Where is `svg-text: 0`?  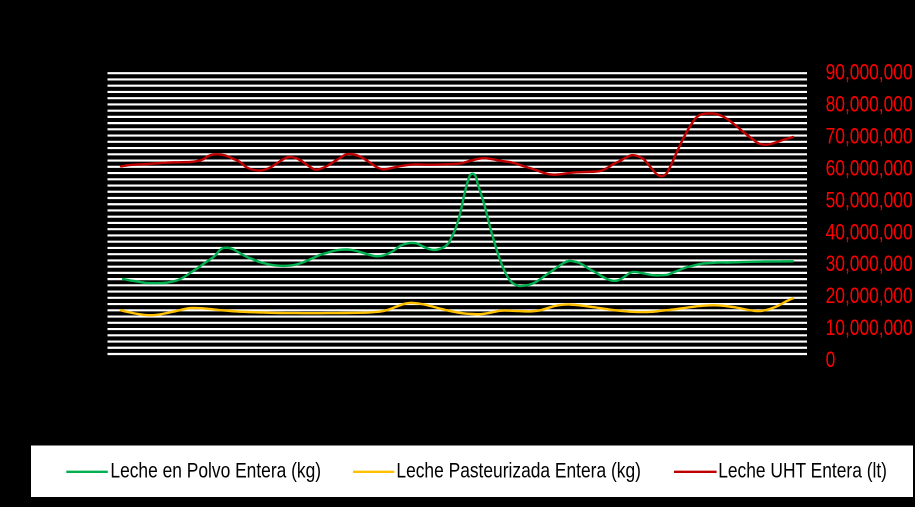
svg-text: 0 is located at coordinates (831, 360).